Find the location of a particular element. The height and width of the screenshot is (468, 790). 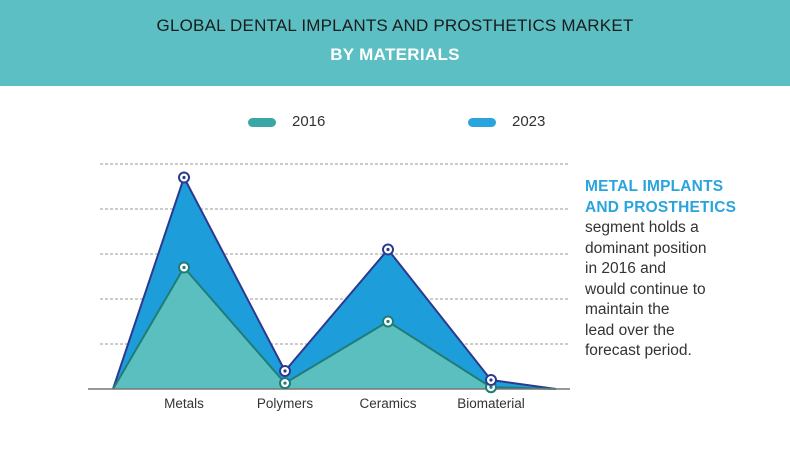

annotation-body-line: maintain the is located at coordinates (627, 309).